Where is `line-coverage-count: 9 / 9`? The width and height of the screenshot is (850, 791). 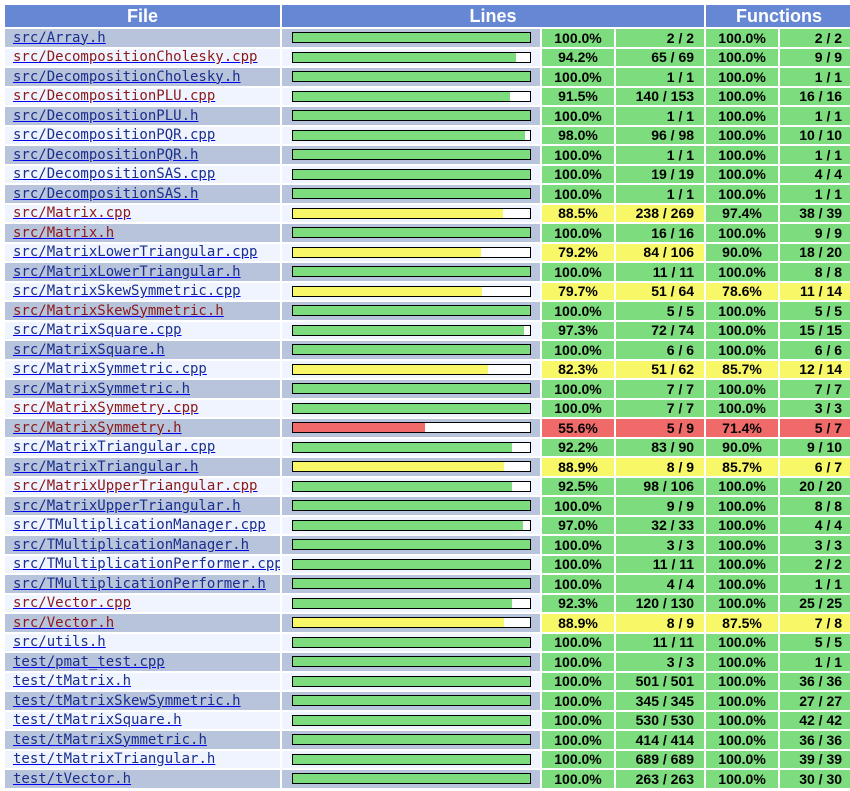
line-coverage-count: 9 / 9 is located at coordinates (660, 506).